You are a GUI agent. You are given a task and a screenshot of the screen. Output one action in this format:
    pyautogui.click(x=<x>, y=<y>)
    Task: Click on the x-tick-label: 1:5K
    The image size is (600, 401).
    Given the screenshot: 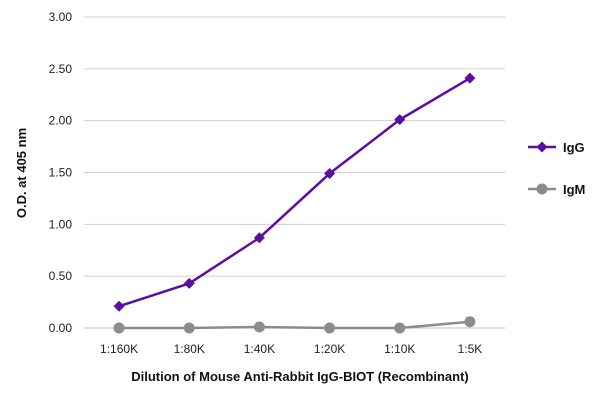 What is the action you would take?
    pyautogui.click(x=470, y=349)
    